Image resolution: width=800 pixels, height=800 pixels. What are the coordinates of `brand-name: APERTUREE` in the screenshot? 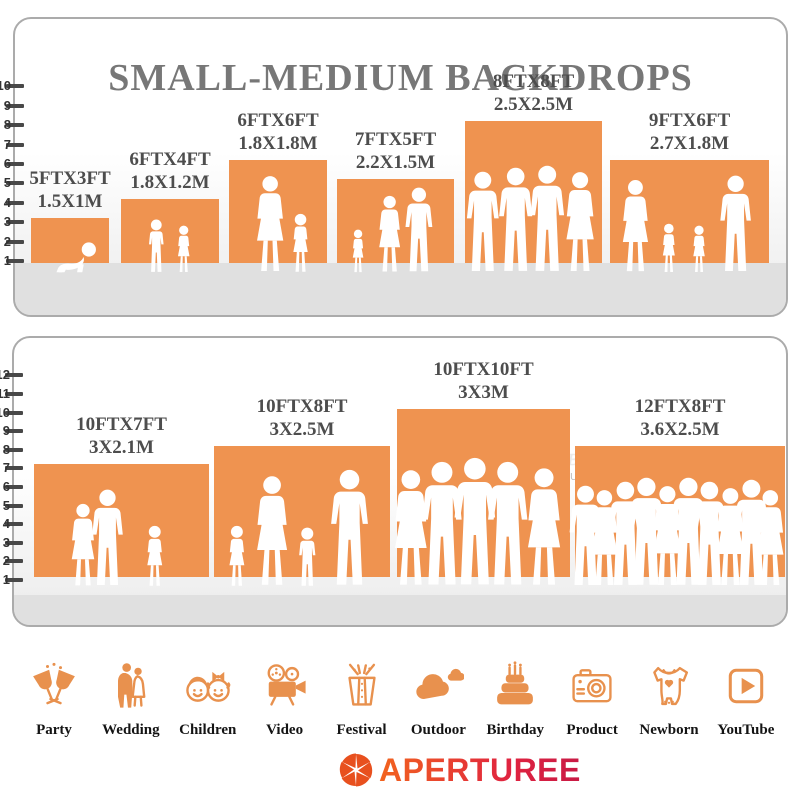 It's located at (480, 769).